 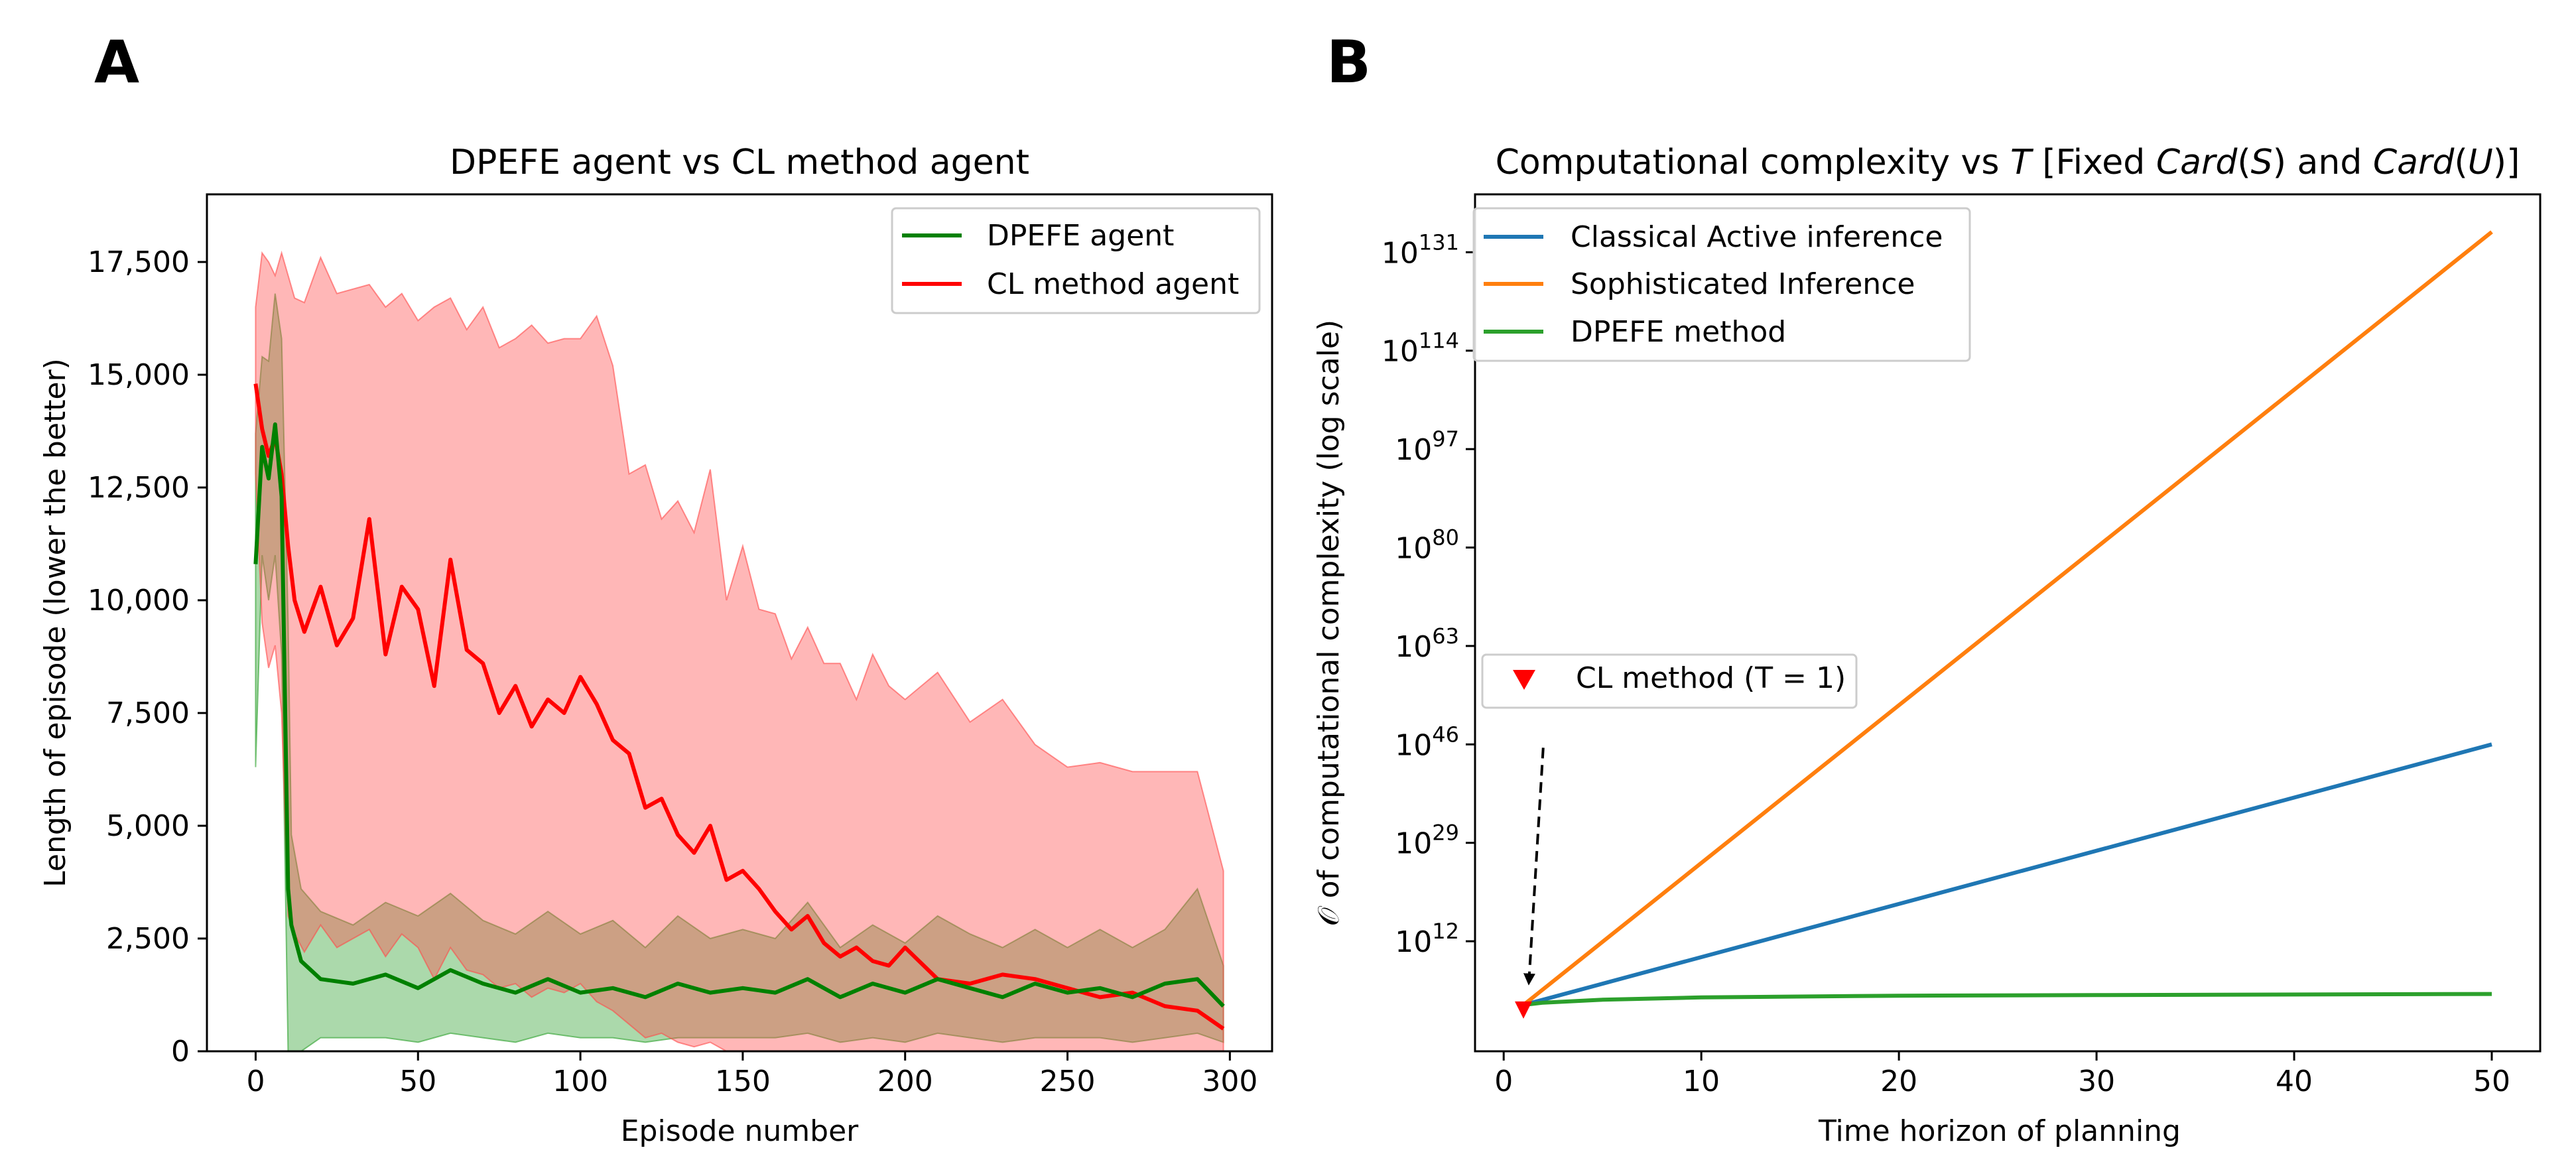 What do you see at coordinates (148, 826) in the screenshot?
I see `y-tick-label-a-5000: 5,000` at bounding box center [148, 826].